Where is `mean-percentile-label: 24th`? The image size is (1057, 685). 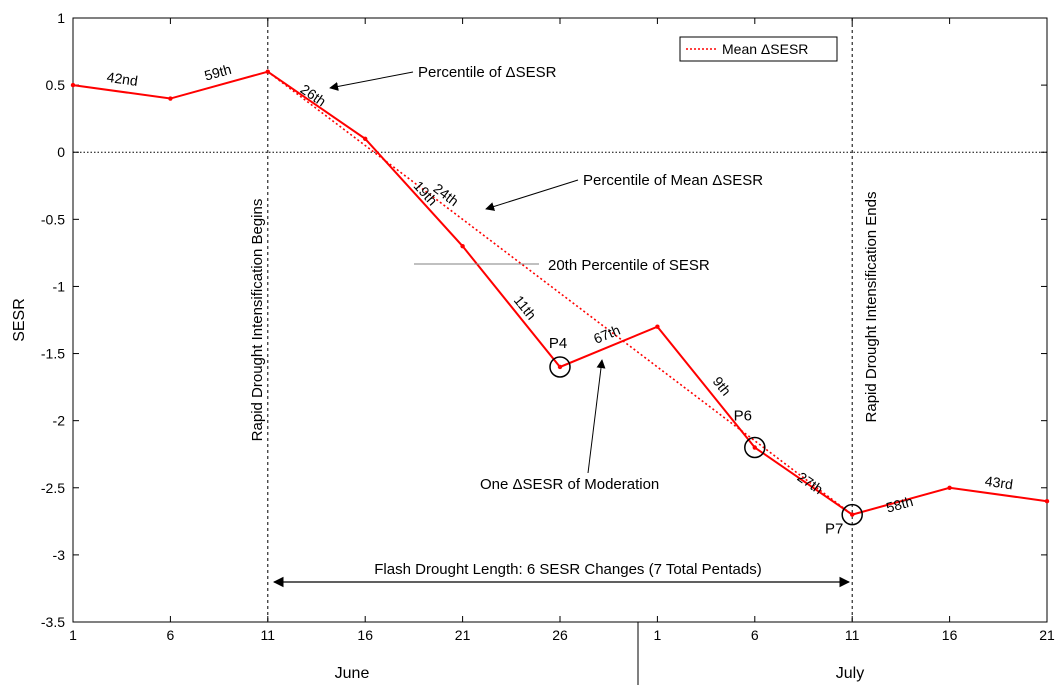
mean-percentile-label: 24th is located at coordinates (445, 194).